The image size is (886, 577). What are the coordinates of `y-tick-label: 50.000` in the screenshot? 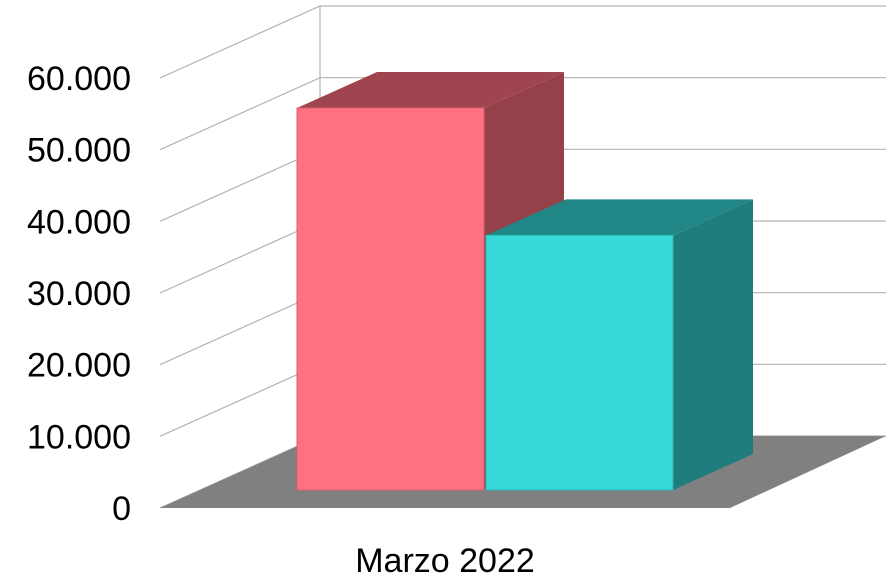 It's located at (79, 151).